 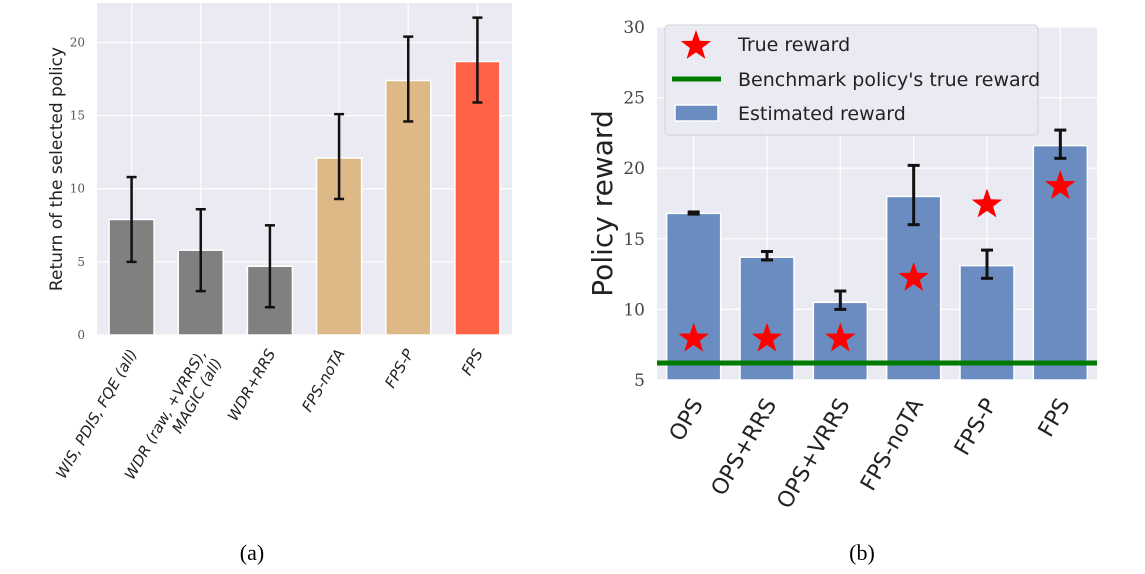 I want to click on x-tick-label: WDR+RRS, so click(x=252, y=385).